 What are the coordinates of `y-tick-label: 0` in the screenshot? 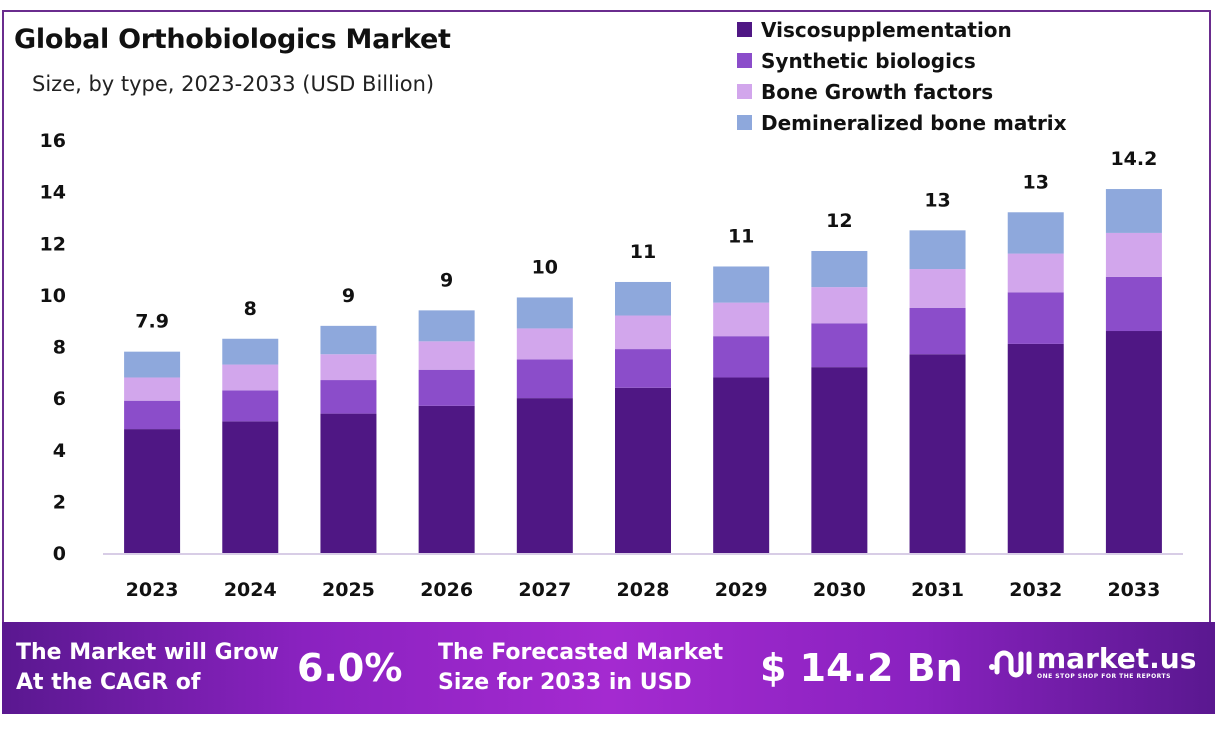 It's located at (59, 554).